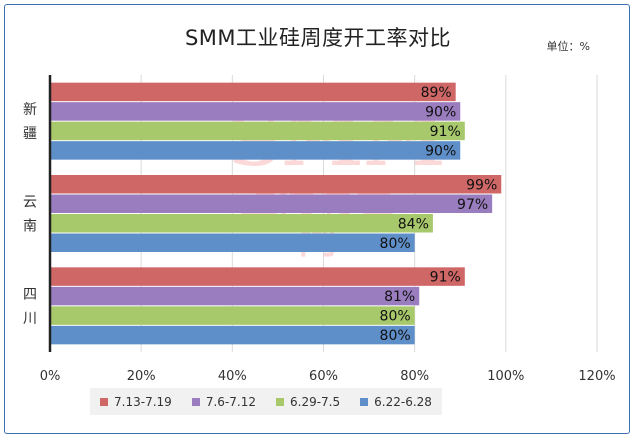 Image resolution: width=636 pixels, height=440 pixels. Describe the element at coordinates (30, 203) in the screenshot. I see `category-label: 云` at that location.